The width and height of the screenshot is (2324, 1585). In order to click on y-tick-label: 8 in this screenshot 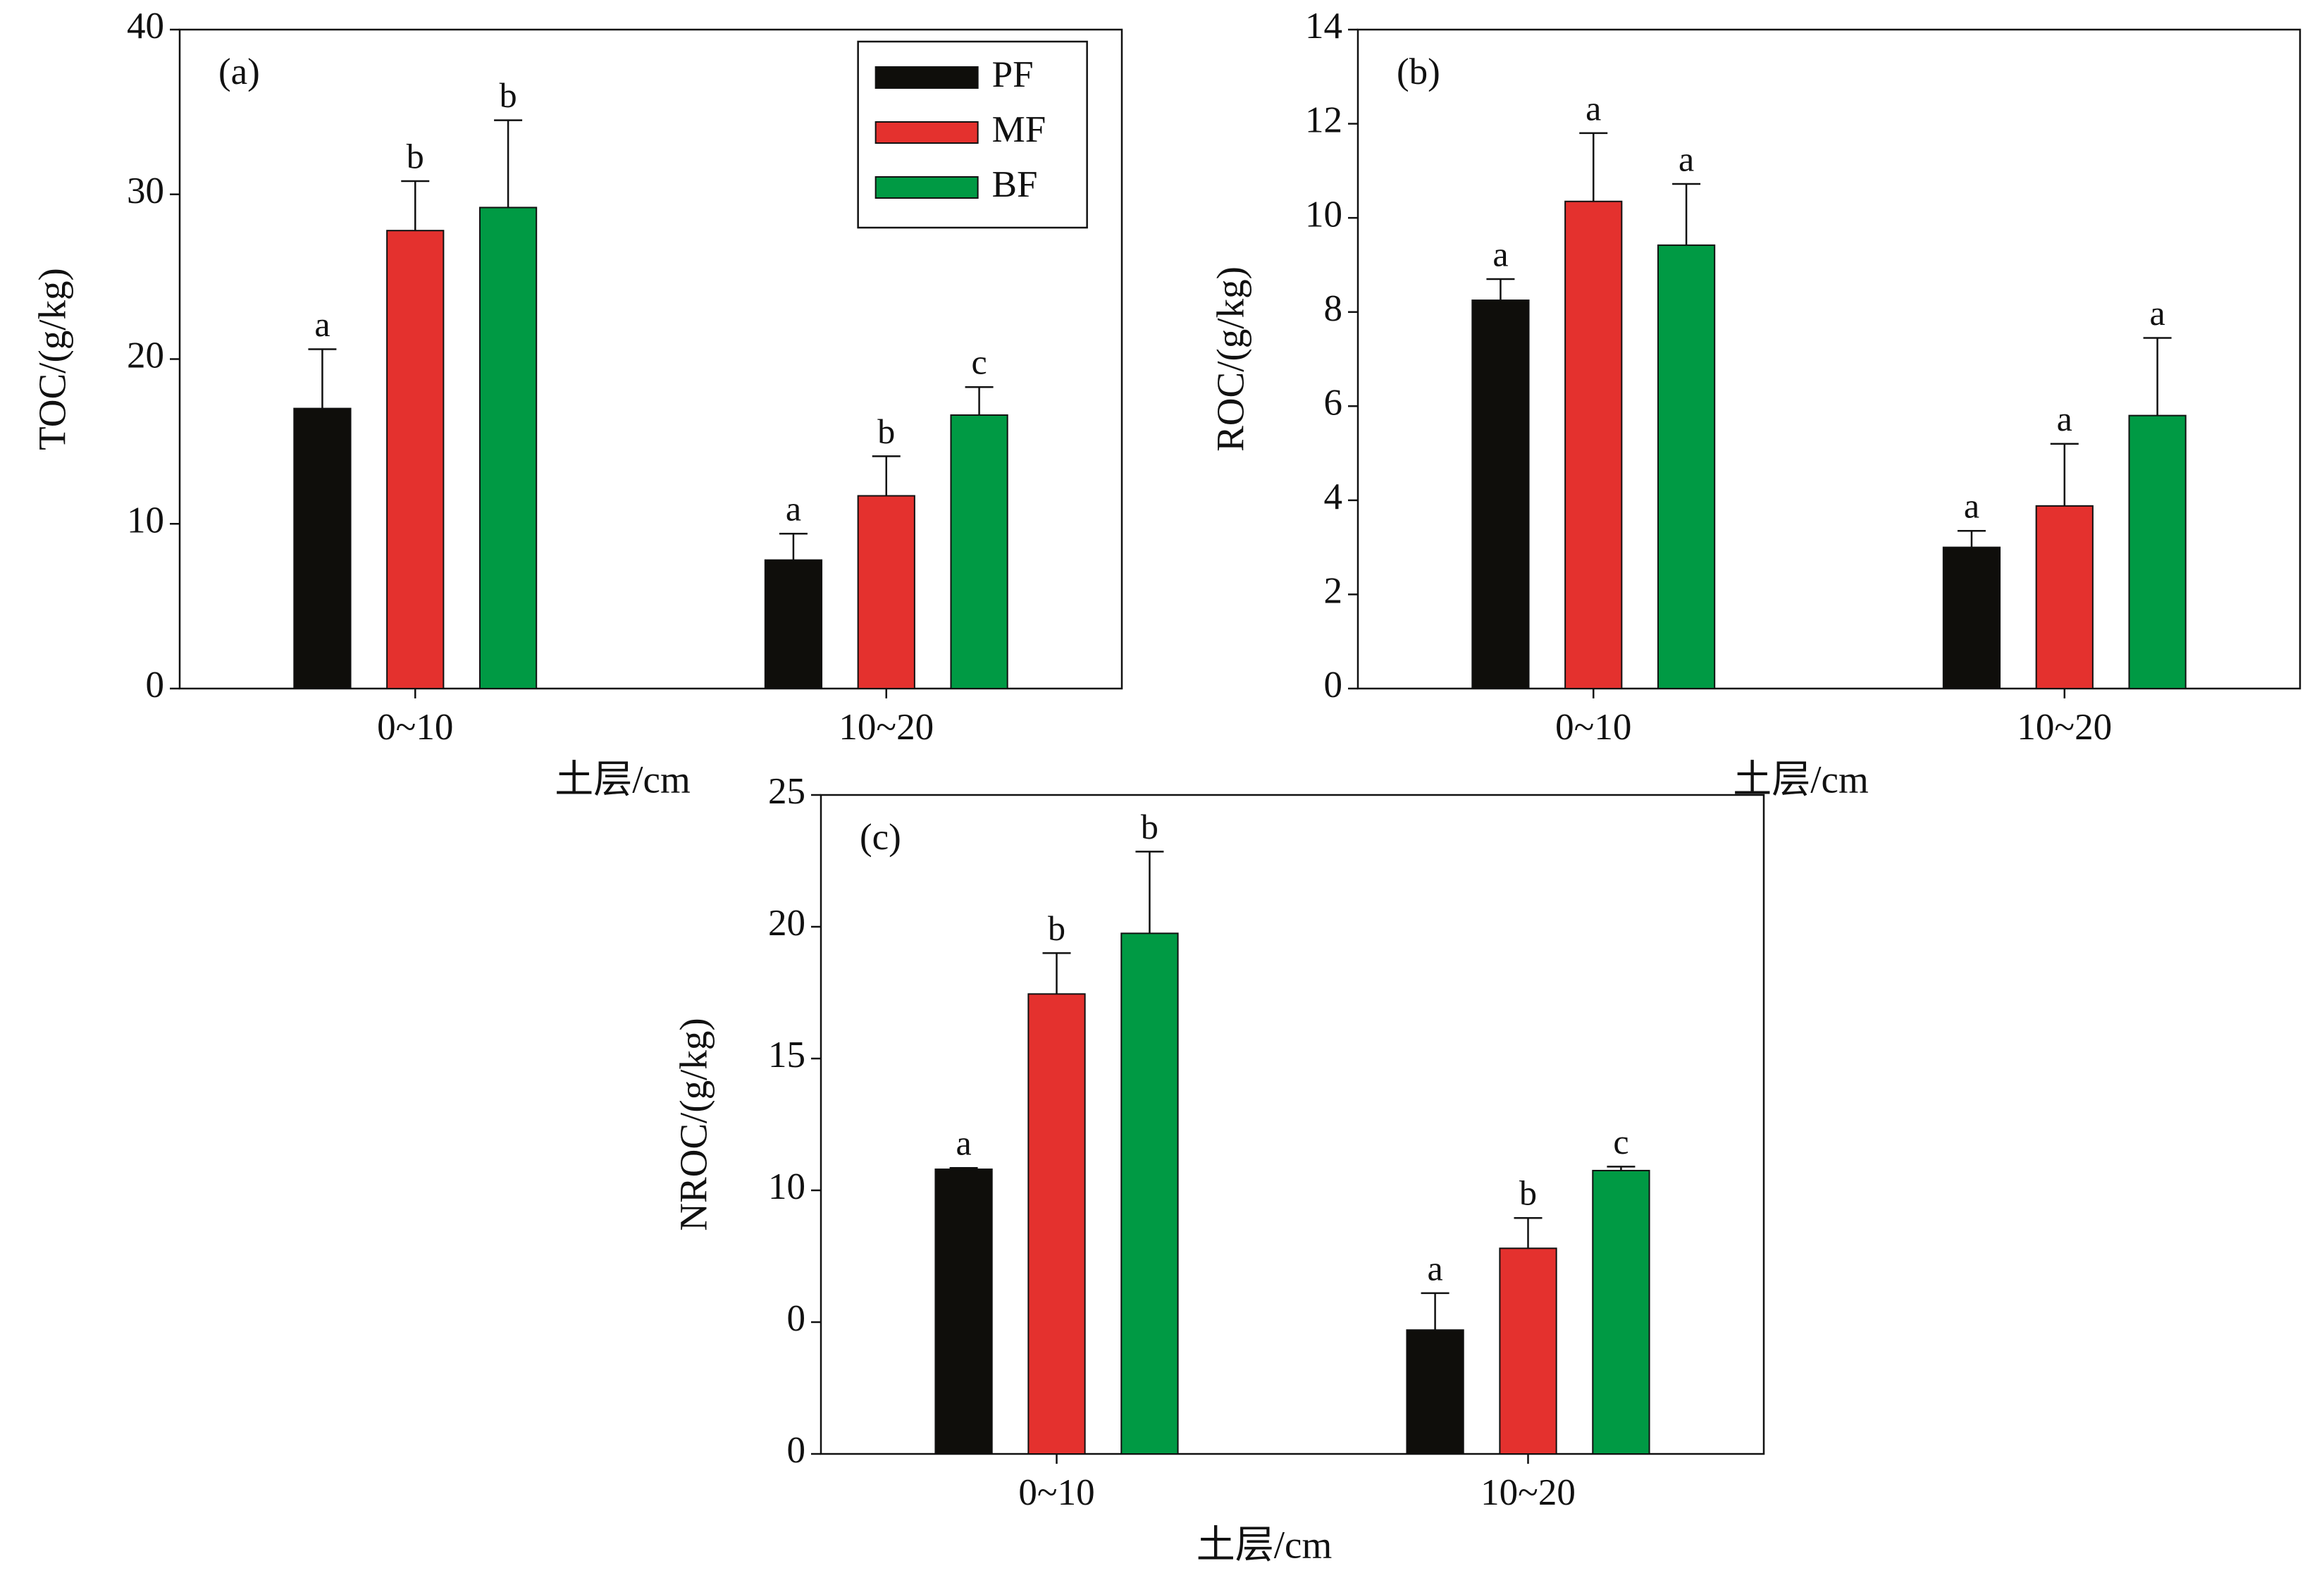, I will do `click(1334, 309)`.